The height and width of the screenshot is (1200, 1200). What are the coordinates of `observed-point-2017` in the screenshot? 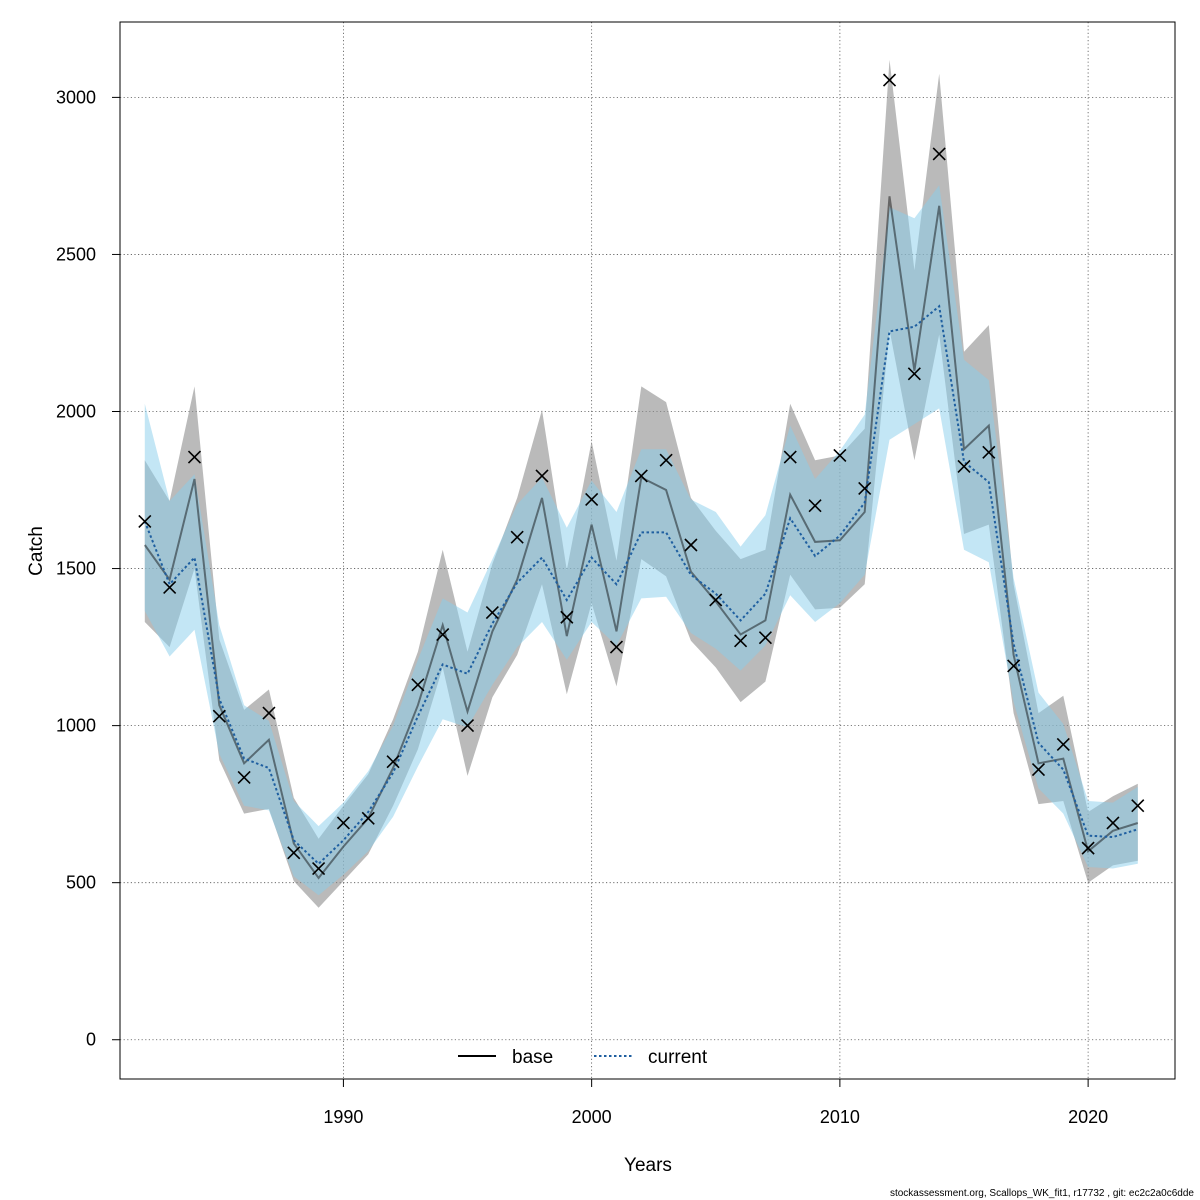 It's located at (1014, 666).